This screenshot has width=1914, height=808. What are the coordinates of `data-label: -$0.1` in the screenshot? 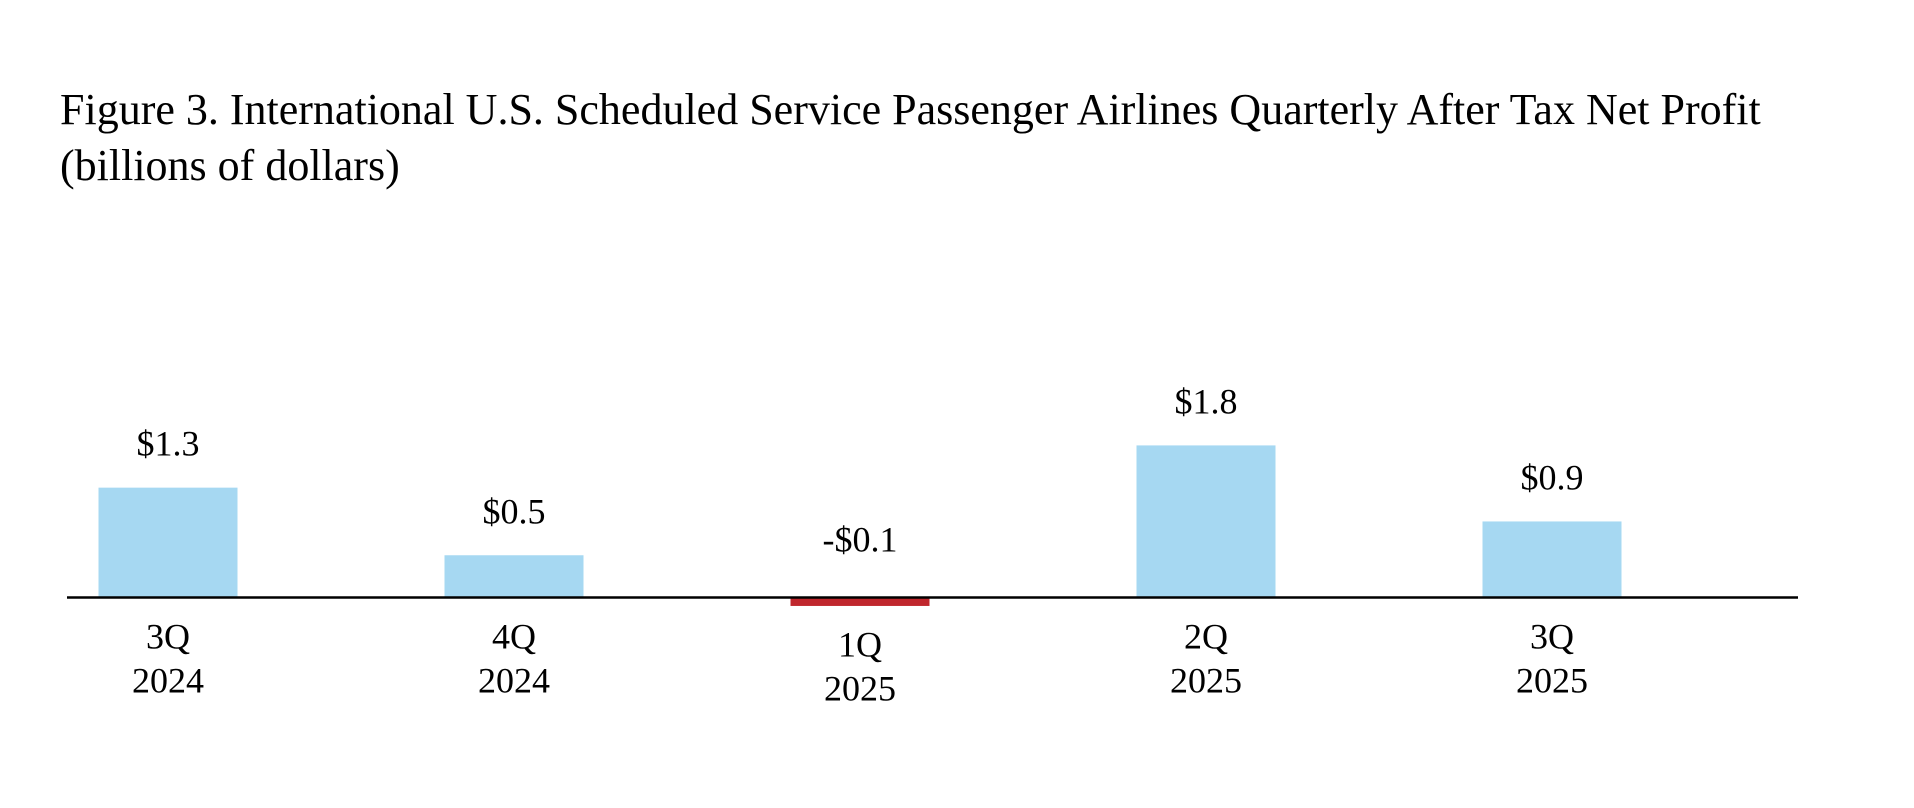 It's located at (860, 540).